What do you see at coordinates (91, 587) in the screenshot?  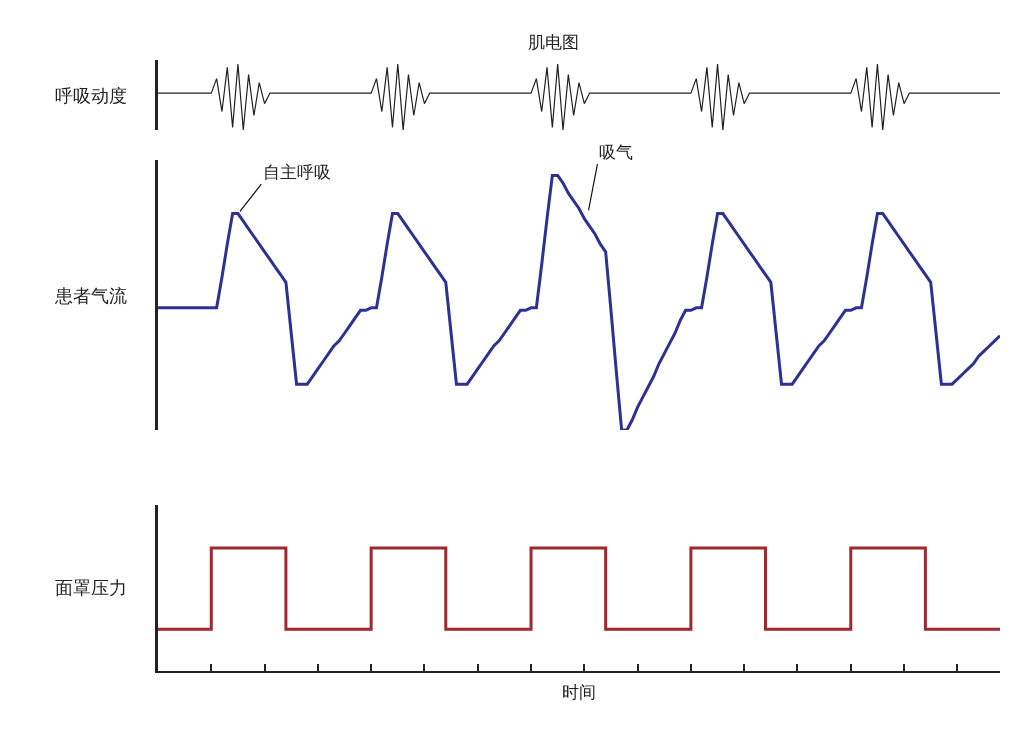 I see `y-axis-title: 面罩压力` at bounding box center [91, 587].